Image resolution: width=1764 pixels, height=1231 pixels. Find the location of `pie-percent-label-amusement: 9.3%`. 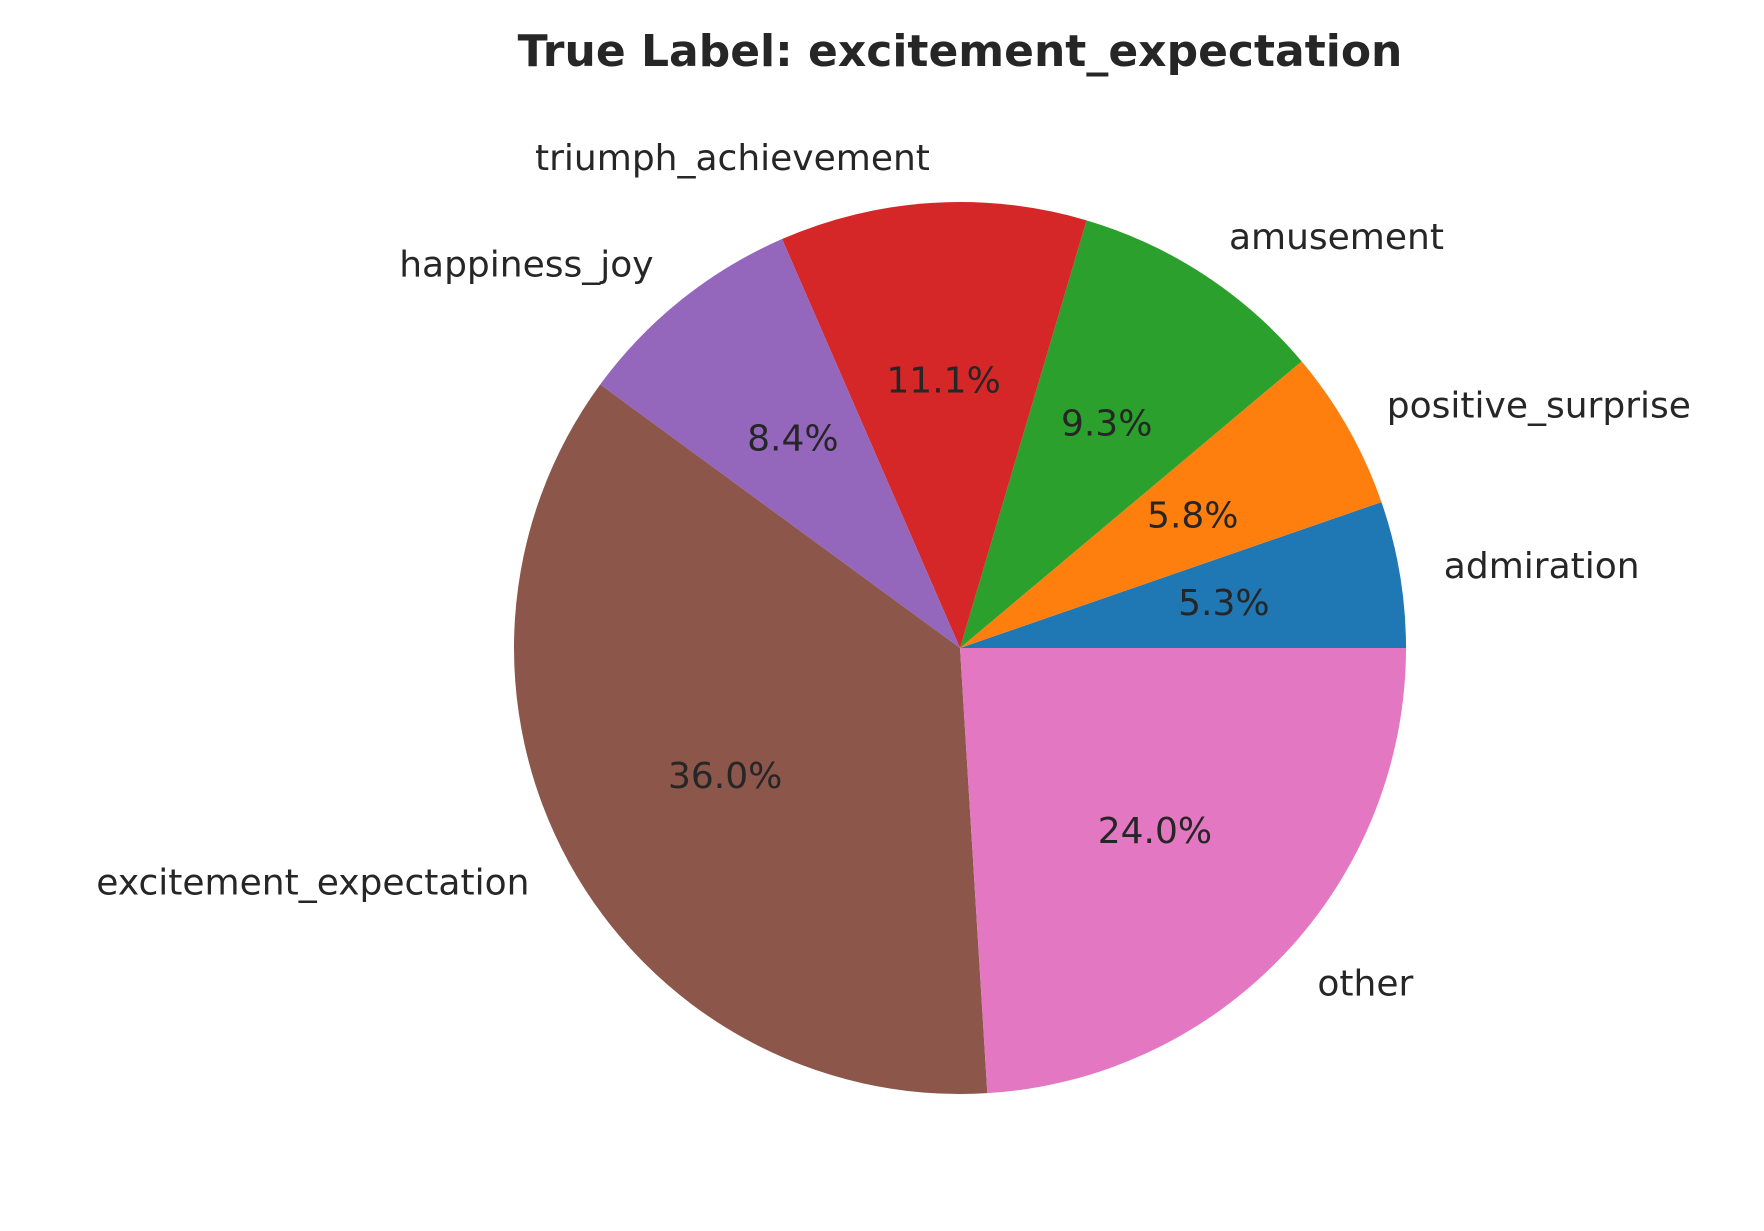

pie-percent-label-amusement: 9.3% is located at coordinates (1106, 424).